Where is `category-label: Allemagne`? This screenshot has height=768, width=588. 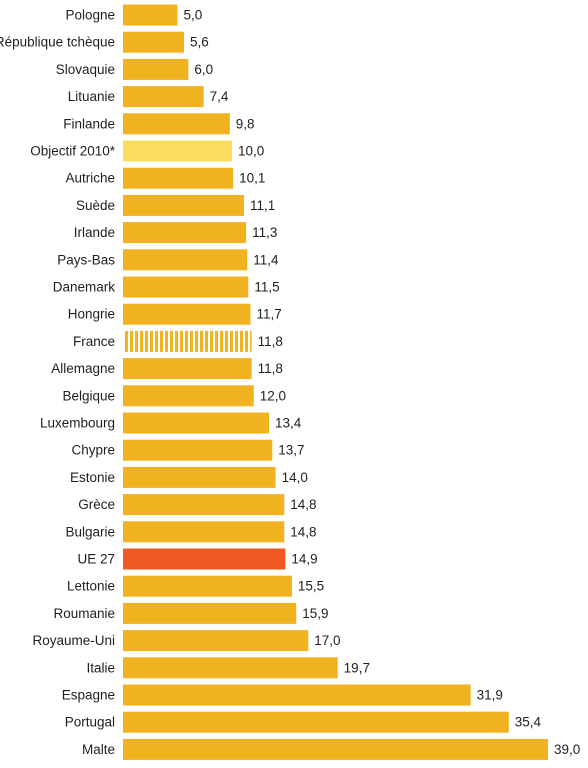 category-label: Allemagne is located at coordinates (83, 368).